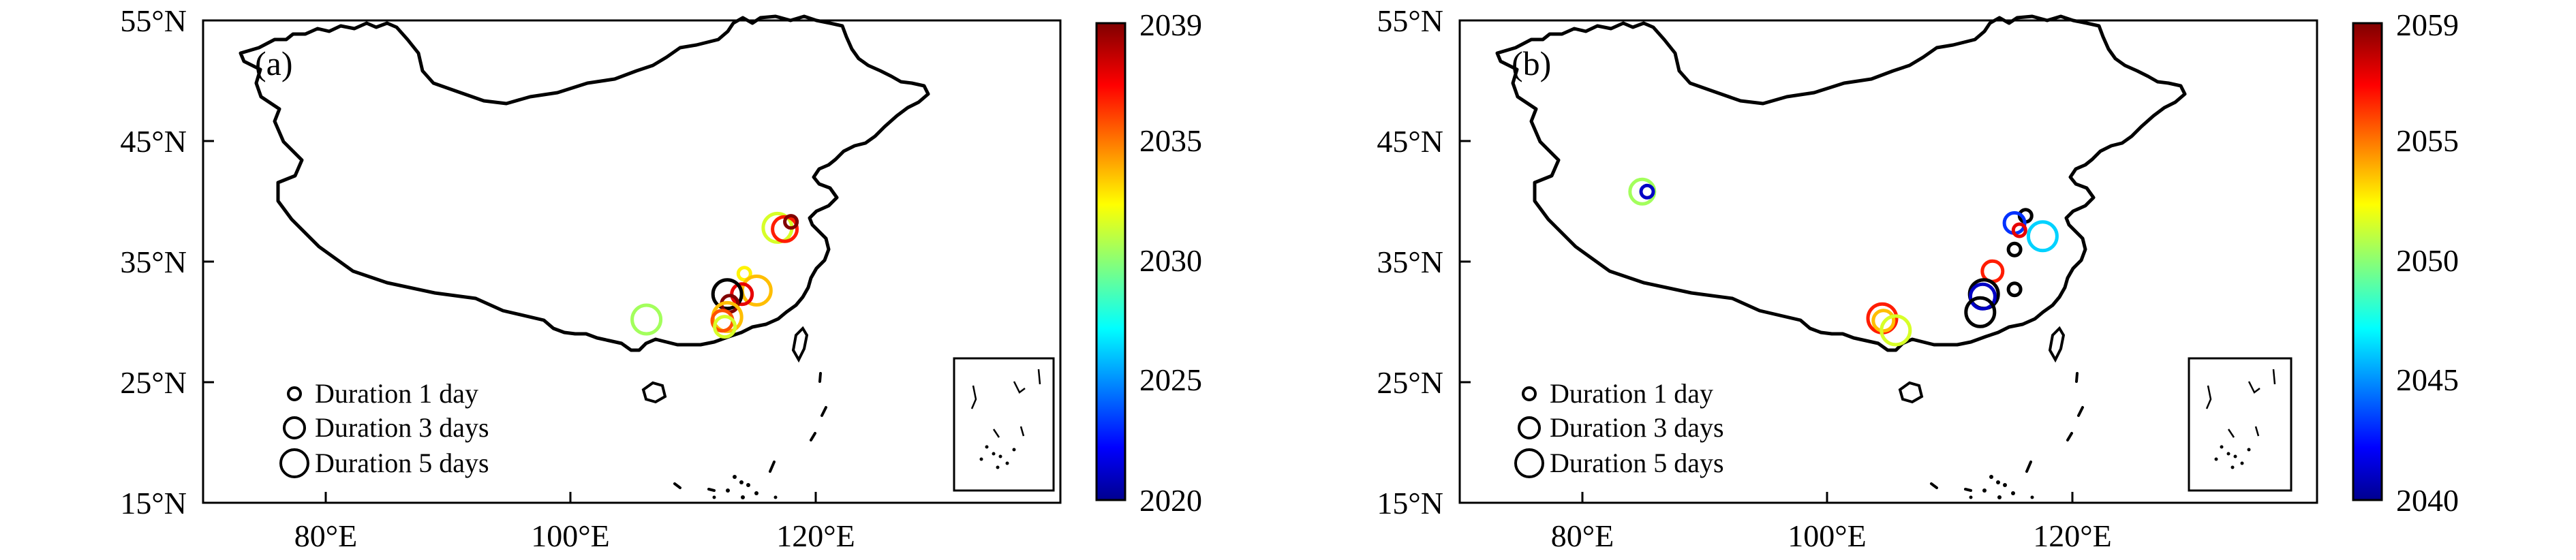  What do you see at coordinates (2007, 432) in the screenshot?
I see `ninedash-b` at bounding box center [2007, 432].